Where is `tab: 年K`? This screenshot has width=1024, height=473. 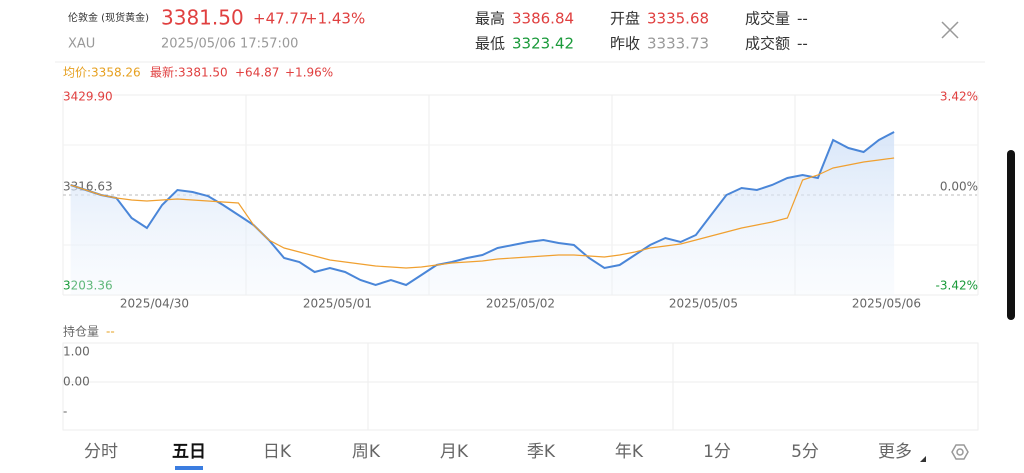
tab: 年K is located at coordinates (629, 452).